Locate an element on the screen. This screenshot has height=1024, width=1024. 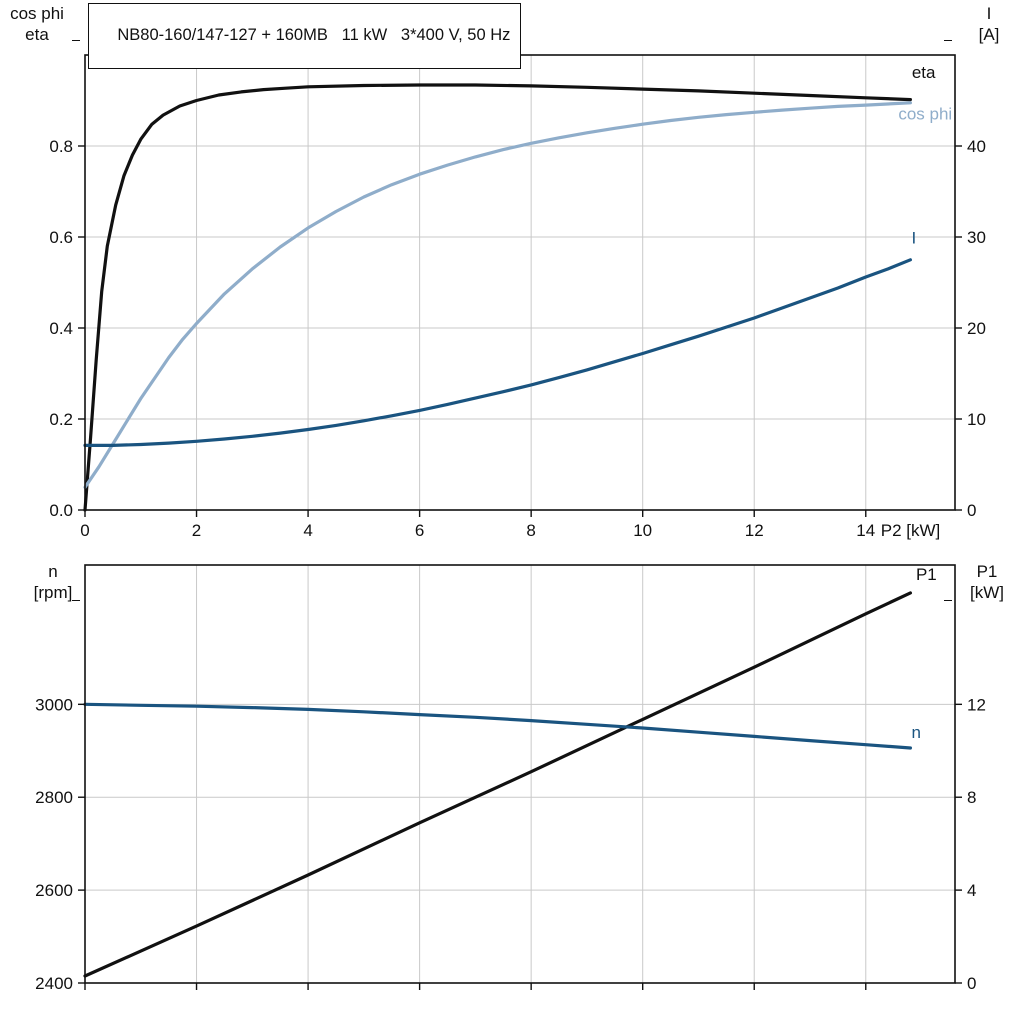
x-tick-label: 0 is located at coordinates (84, 530).